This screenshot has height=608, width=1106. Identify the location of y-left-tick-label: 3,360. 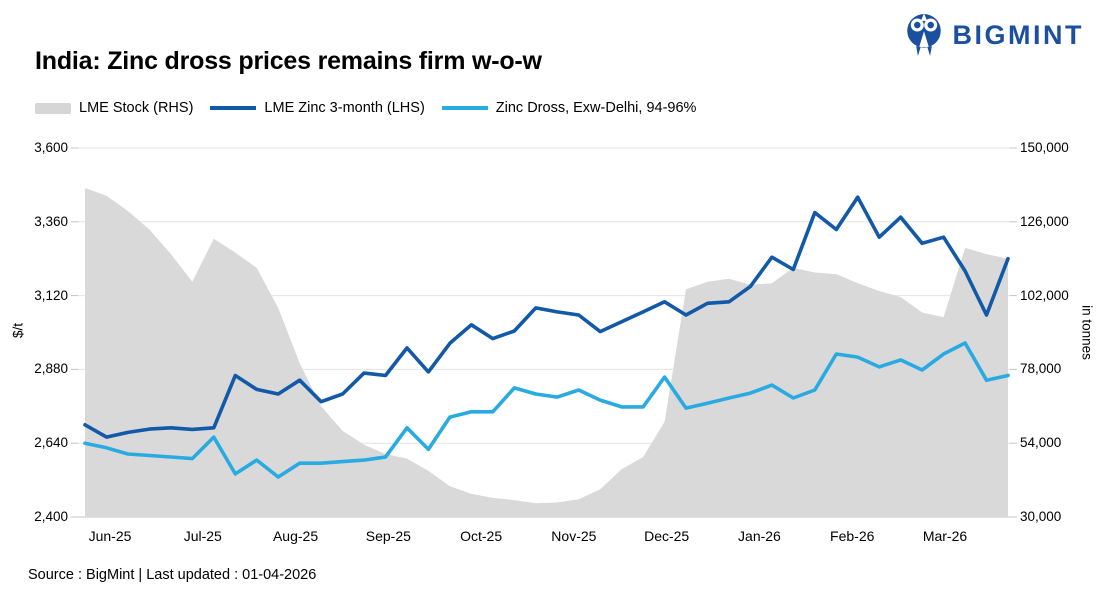
(51, 221).